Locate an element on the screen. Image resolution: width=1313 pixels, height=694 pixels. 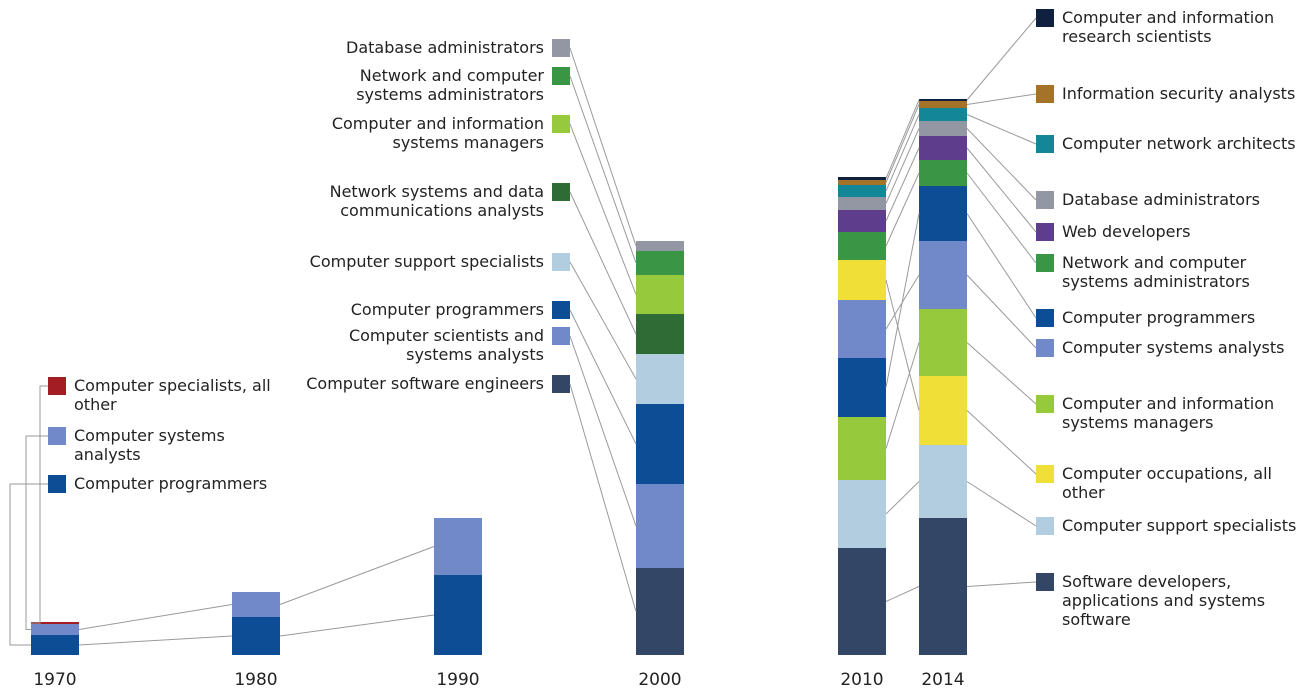
legend-label: Computer programmers is located at coordinates (1159, 317).